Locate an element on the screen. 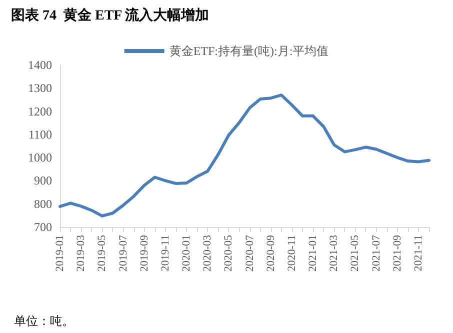 The height and width of the screenshot is (333, 453). x-tick-label: 2019-05 is located at coordinates (102, 253).